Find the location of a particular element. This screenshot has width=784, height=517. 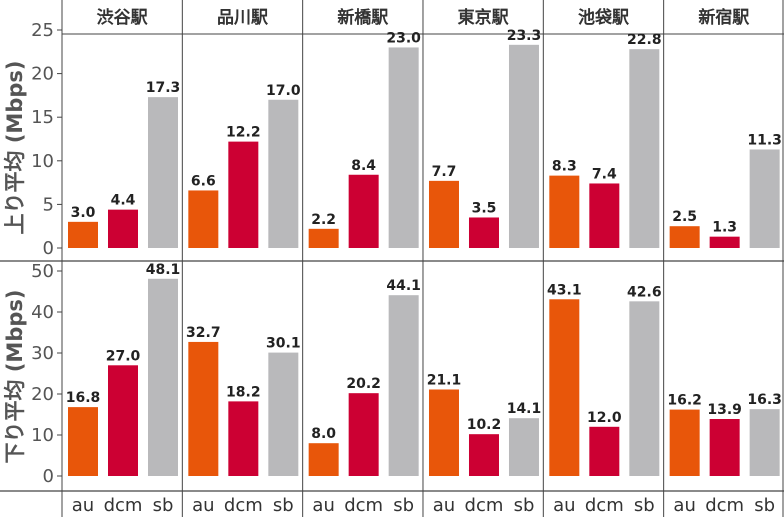

station-header: 東京駅 is located at coordinates (484, 17).